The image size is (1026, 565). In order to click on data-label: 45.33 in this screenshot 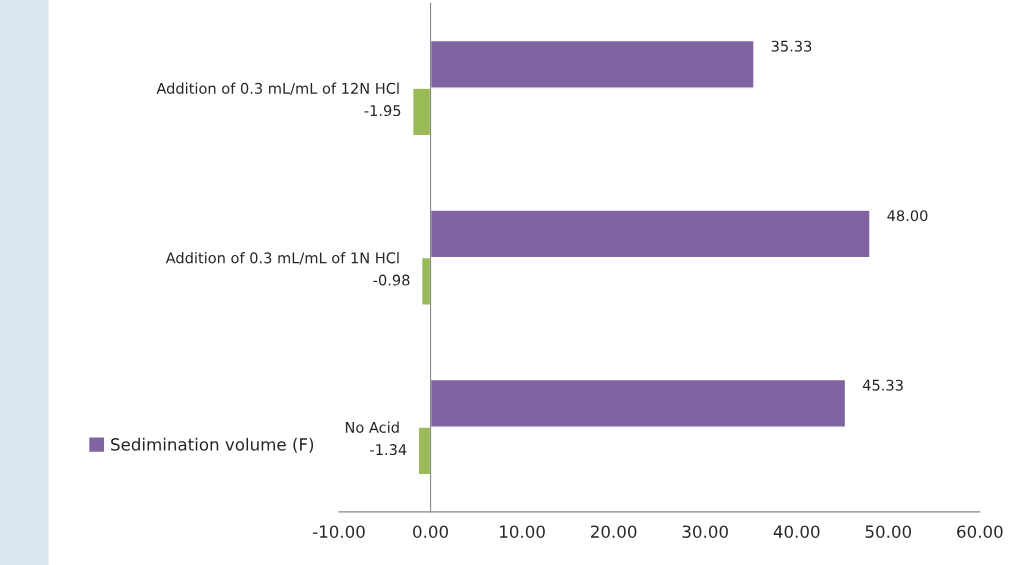, I will do `click(882, 385)`.